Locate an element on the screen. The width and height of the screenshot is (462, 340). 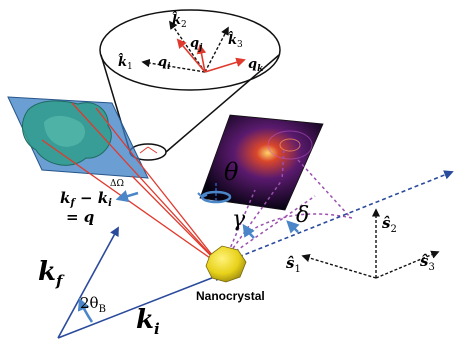
s-hat-vectors is located at coordinates (370, 243).